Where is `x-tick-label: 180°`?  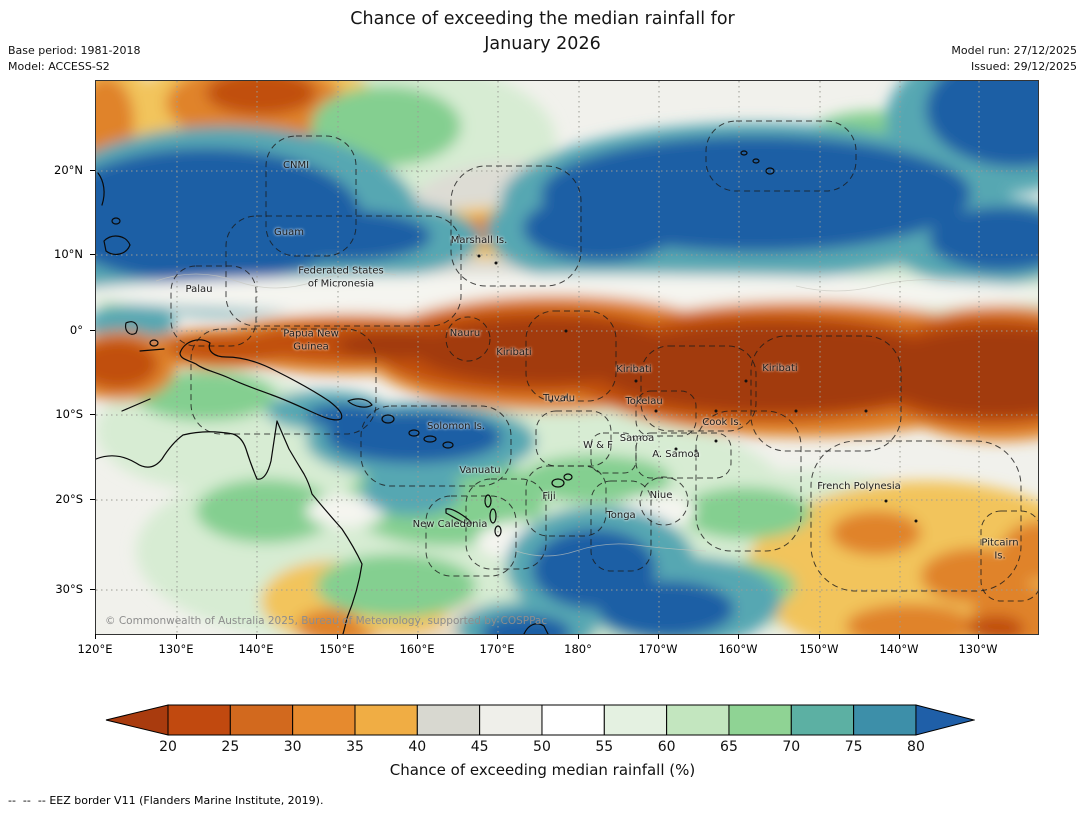
x-tick-label: 180° is located at coordinates (578, 649).